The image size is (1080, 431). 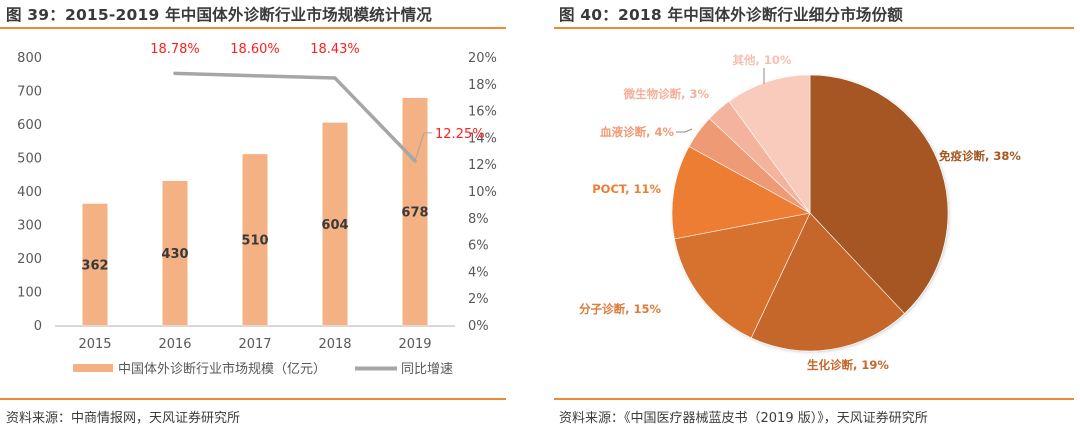 I want to click on bar-data-label: 430, so click(x=174, y=254).